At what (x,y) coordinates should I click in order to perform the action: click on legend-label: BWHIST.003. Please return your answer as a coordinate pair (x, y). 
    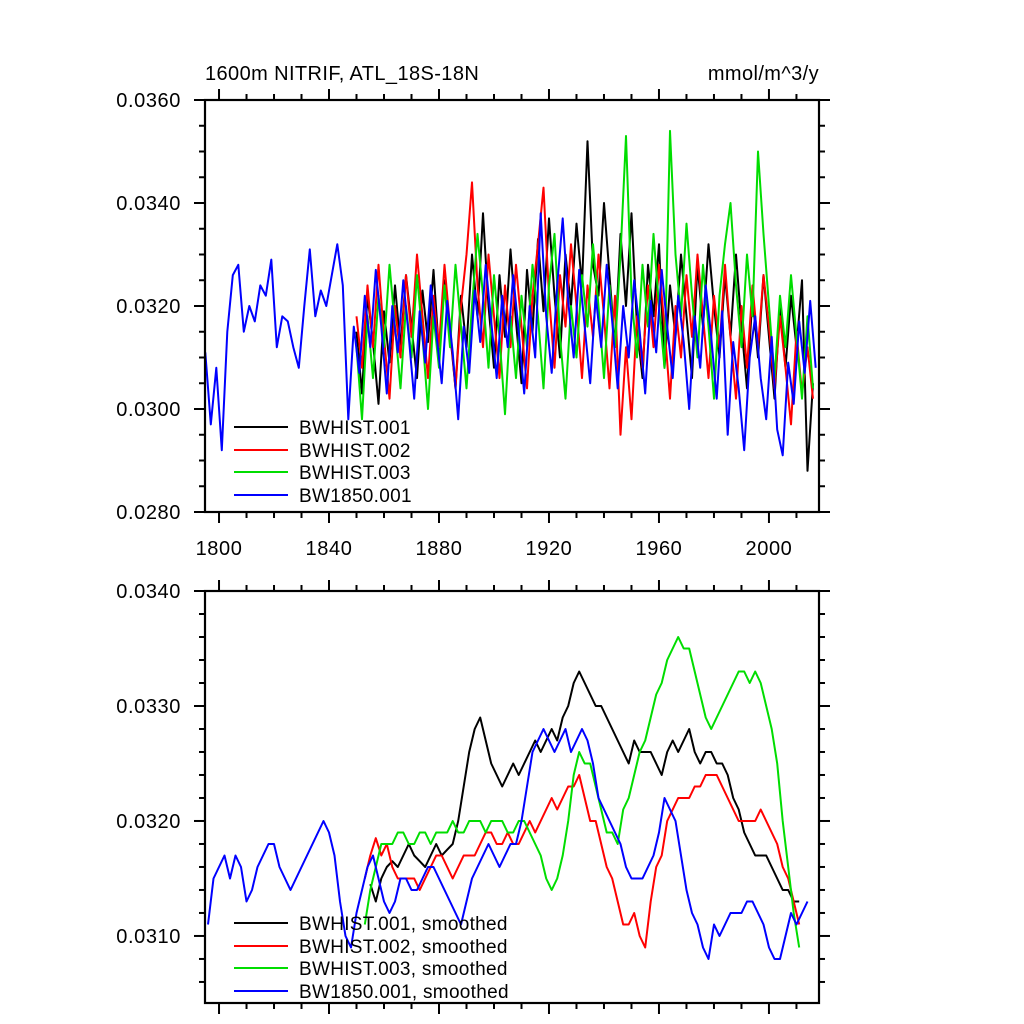
    Looking at the image, I should click on (355, 473).